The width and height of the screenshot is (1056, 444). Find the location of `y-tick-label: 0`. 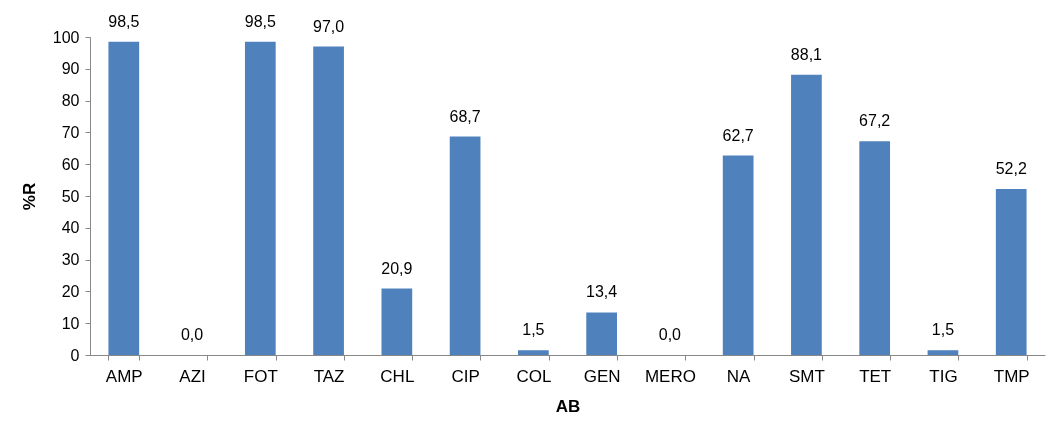

y-tick-label: 0 is located at coordinates (75, 355).